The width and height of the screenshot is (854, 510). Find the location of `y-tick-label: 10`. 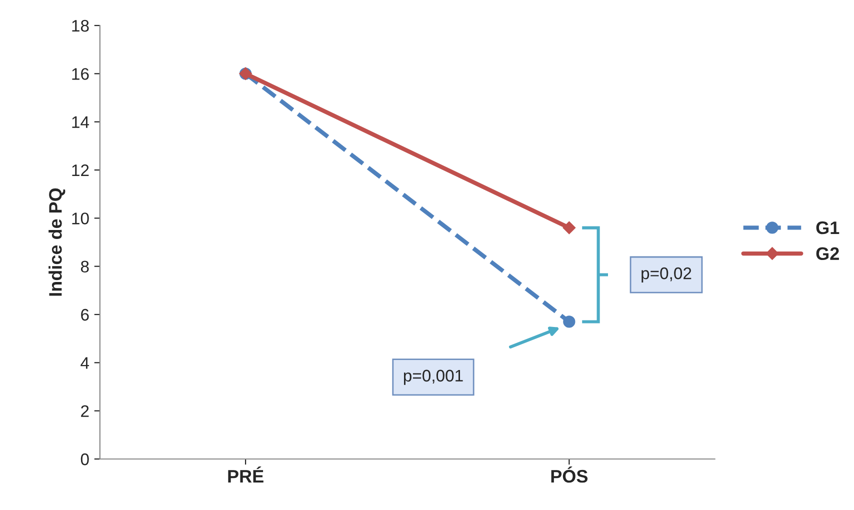

y-tick-label: 10 is located at coordinates (80, 218).